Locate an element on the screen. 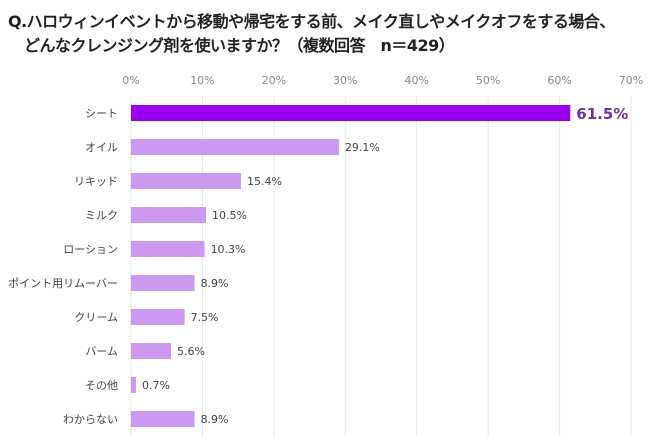 The height and width of the screenshot is (446, 650). x-tick-label: 70% is located at coordinates (631, 80).